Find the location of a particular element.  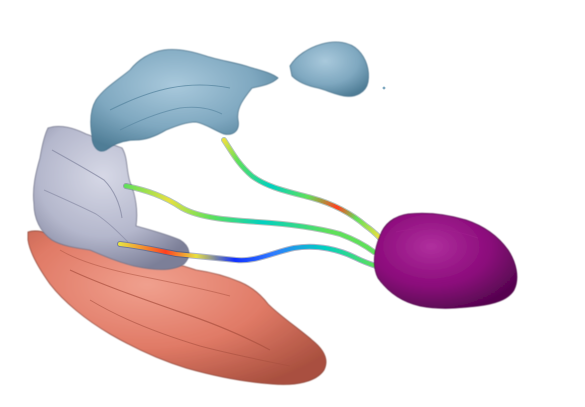

fiber-tracts is located at coordinates (250, 203).